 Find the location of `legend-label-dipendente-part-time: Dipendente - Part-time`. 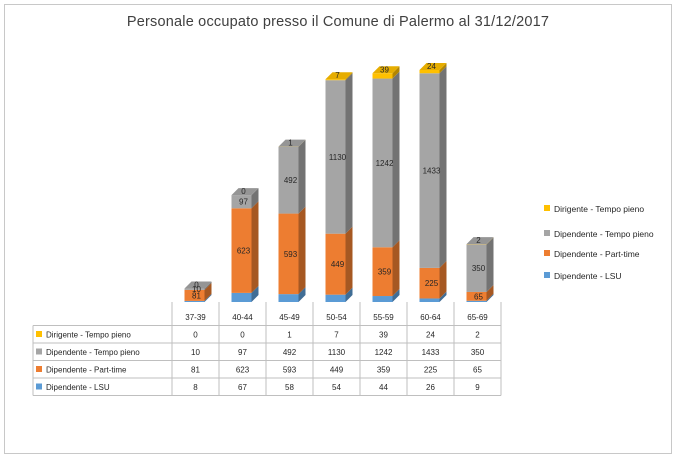

legend-label-dipendente-part-time: Dipendente - Part-time is located at coordinates (597, 254).